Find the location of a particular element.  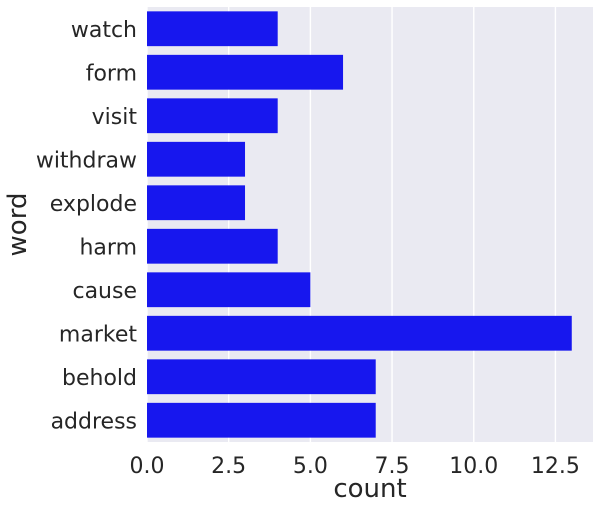

x-tick-label: 7.5 is located at coordinates (392, 466).